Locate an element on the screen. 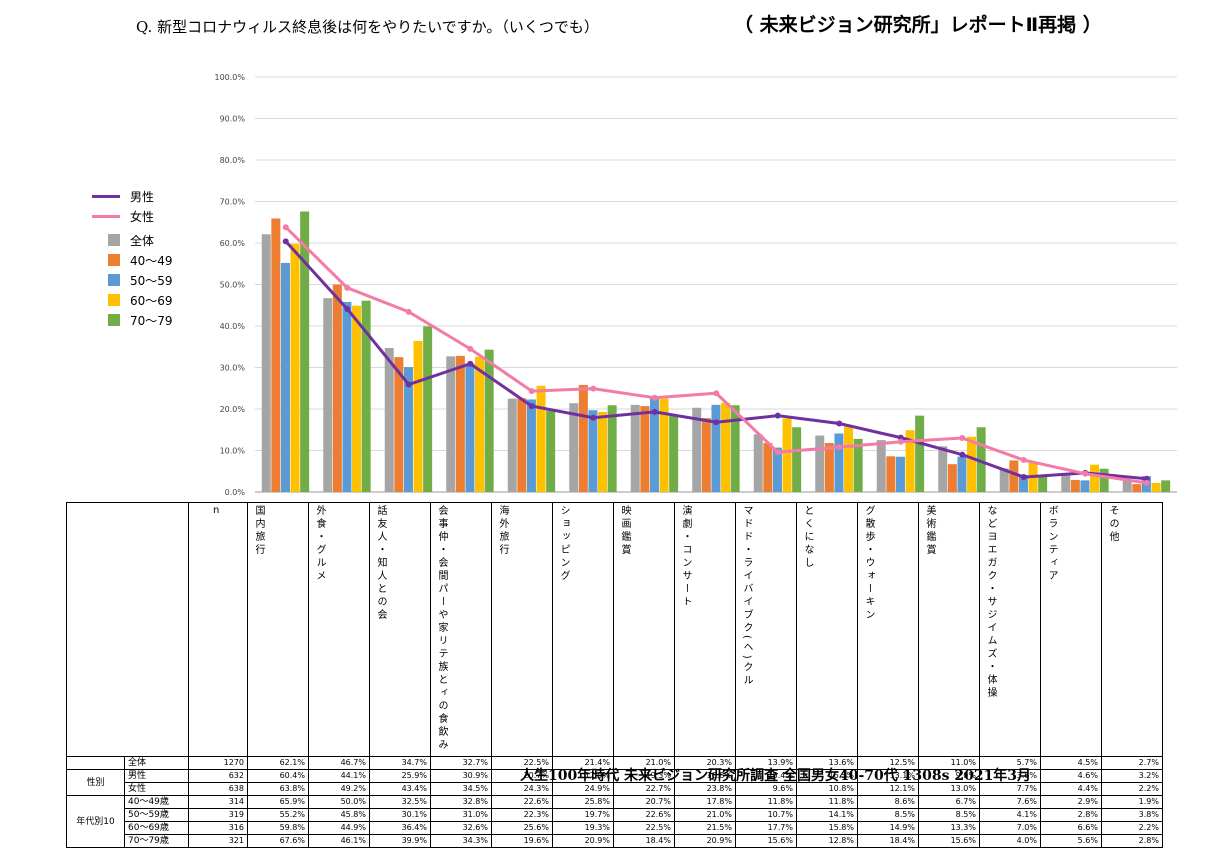  header-label: 会事仲・会間パーや家リテ族とィの食飲み is located at coordinates (441, 628).